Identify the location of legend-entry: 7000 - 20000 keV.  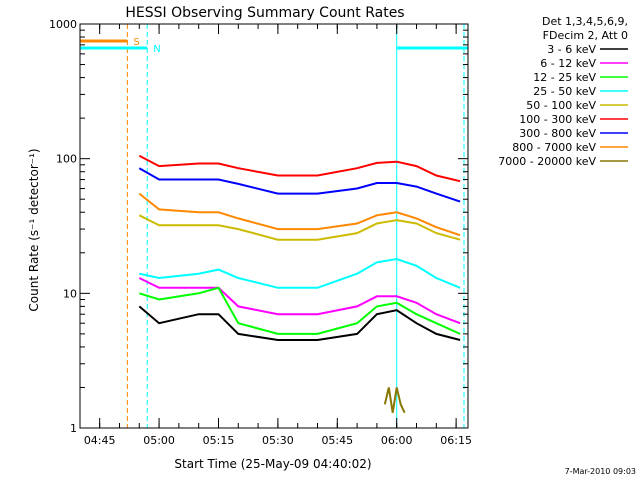
(547, 161).